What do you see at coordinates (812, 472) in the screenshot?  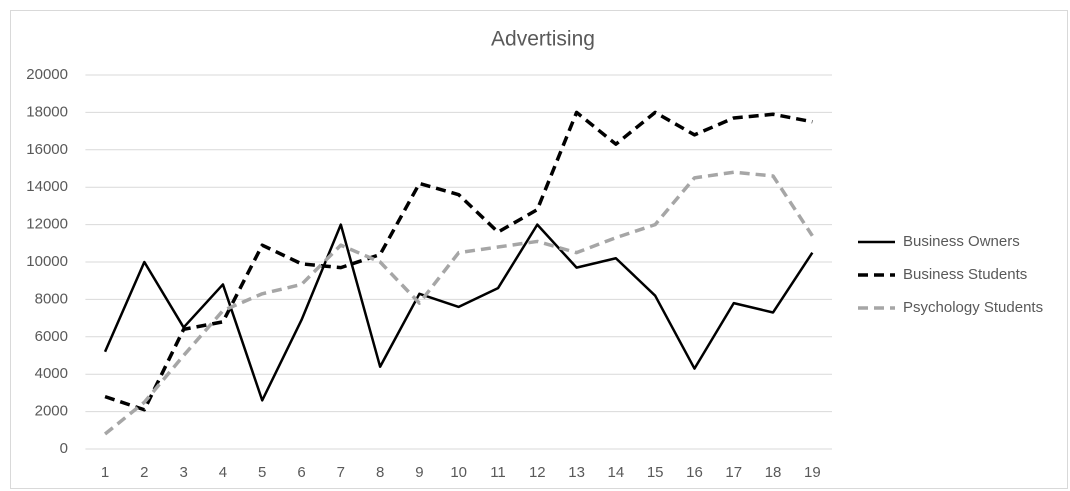 I see `x-tick-label: 19` at bounding box center [812, 472].